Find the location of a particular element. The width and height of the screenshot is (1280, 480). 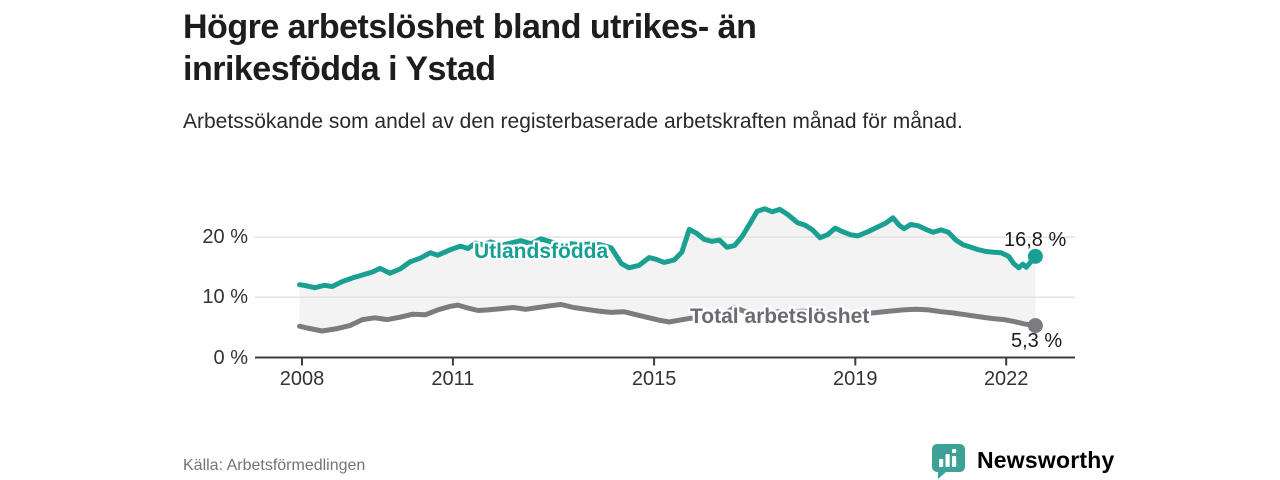

newsworthy-wordmark: Newsworthy is located at coordinates (1046, 460).